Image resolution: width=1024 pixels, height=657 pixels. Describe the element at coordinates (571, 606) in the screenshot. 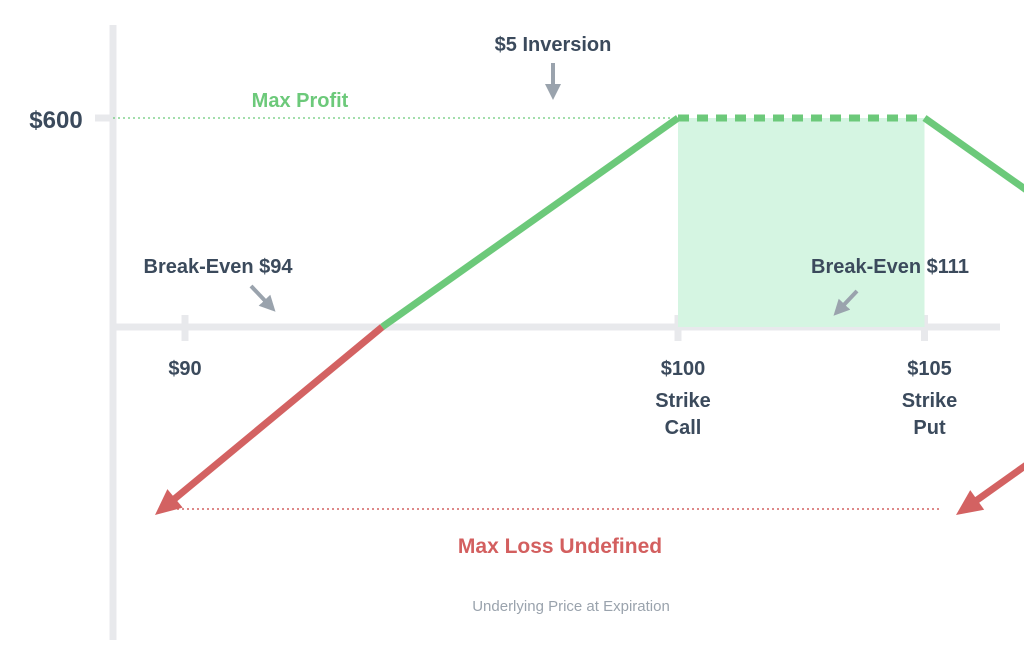

I see `x-axis-title: Underlying Price at Expiration` at that location.